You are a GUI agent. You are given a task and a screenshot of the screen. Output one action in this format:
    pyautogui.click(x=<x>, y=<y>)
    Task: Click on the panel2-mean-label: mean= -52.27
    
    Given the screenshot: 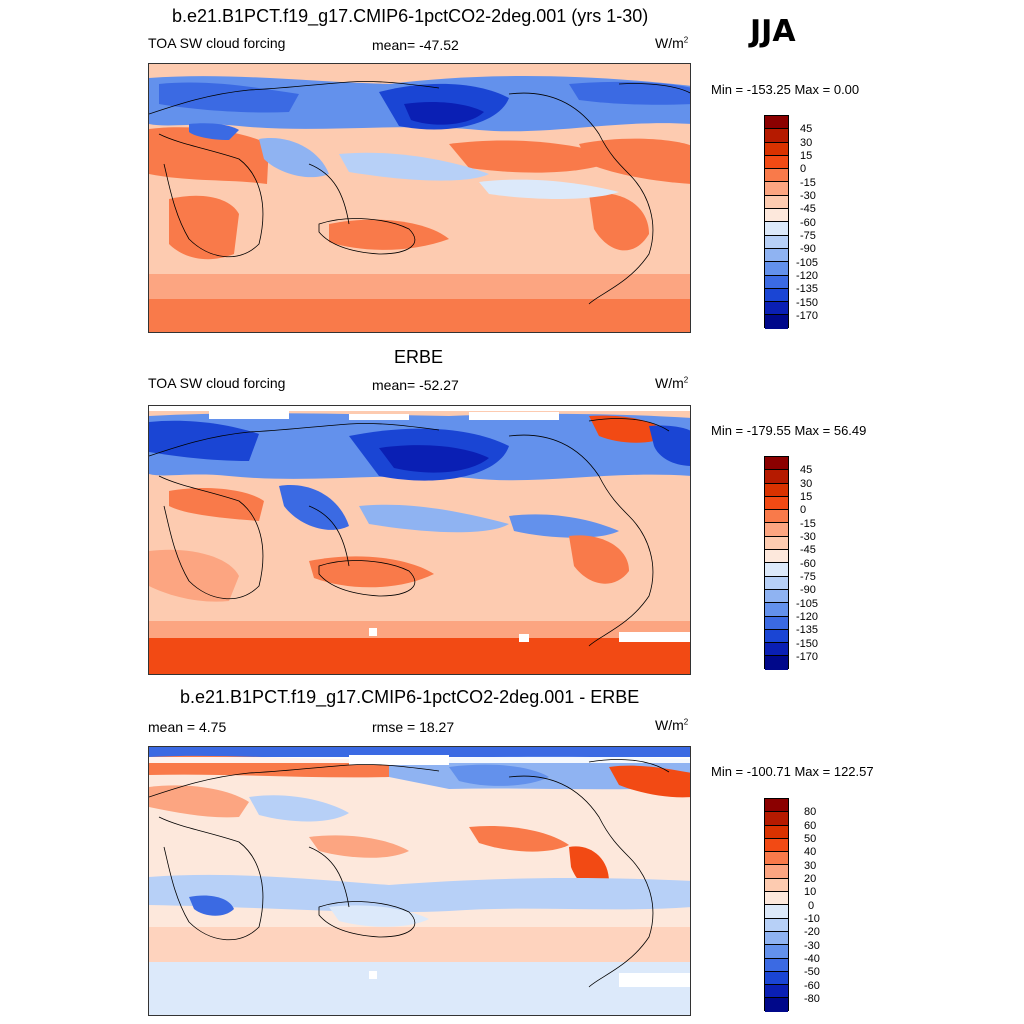 What is the action you would take?
    pyautogui.click(x=415, y=385)
    